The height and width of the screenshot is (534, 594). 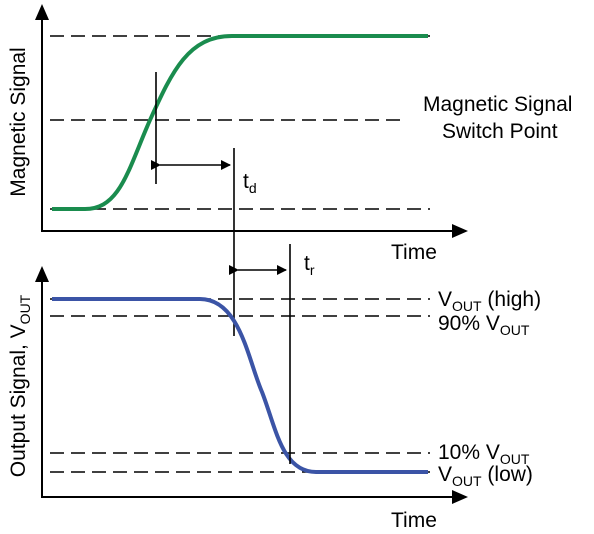 What do you see at coordinates (485, 476) in the screenshot?
I see `vout-low-label: VOUT (low)` at bounding box center [485, 476].